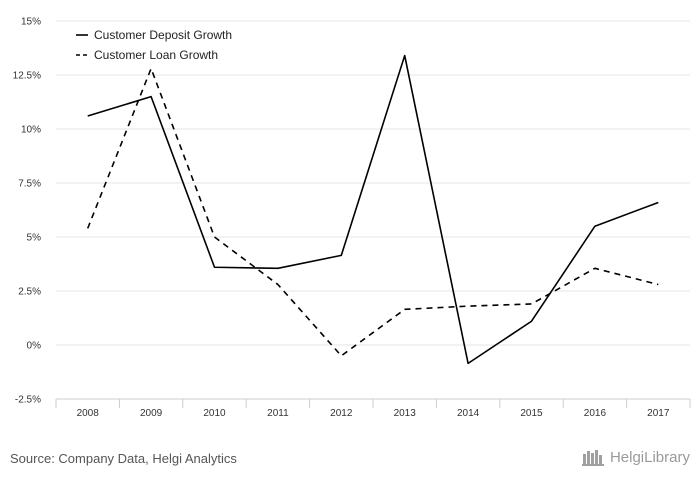  What do you see at coordinates (531, 413) in the screenshot?
I see `x-tick-label: 2015` at bounding box center [531, 413].